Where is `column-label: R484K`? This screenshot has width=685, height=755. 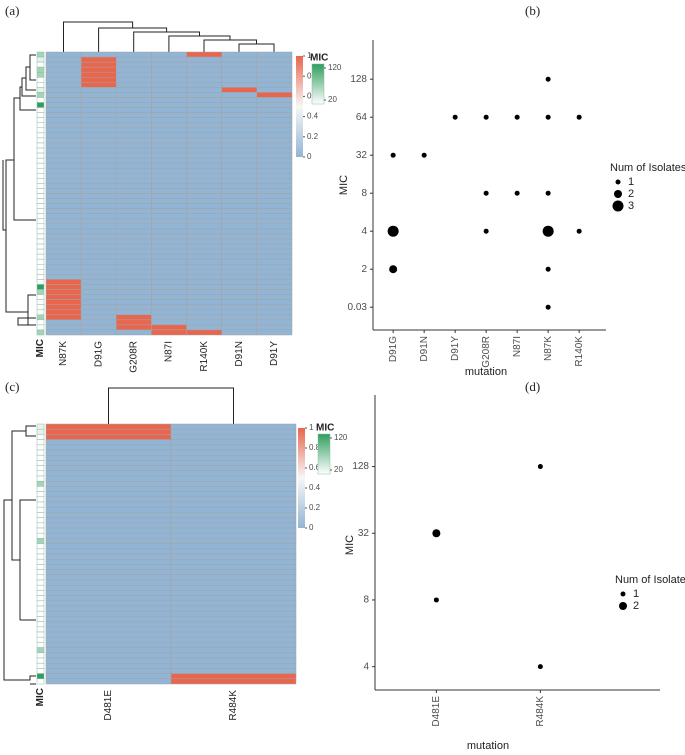
column-label: R484K is located at coordinates (233, 705).